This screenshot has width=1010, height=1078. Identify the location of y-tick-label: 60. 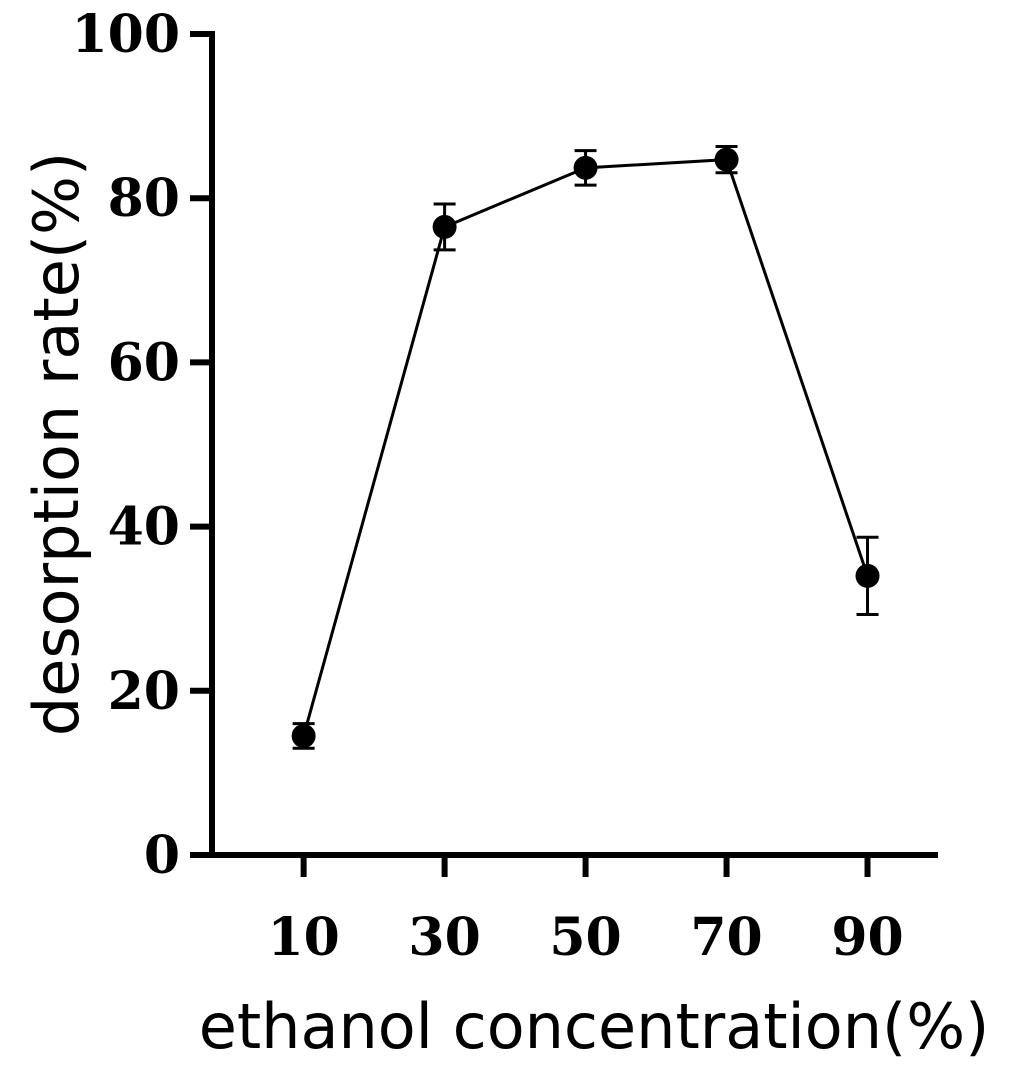
(144, 362).